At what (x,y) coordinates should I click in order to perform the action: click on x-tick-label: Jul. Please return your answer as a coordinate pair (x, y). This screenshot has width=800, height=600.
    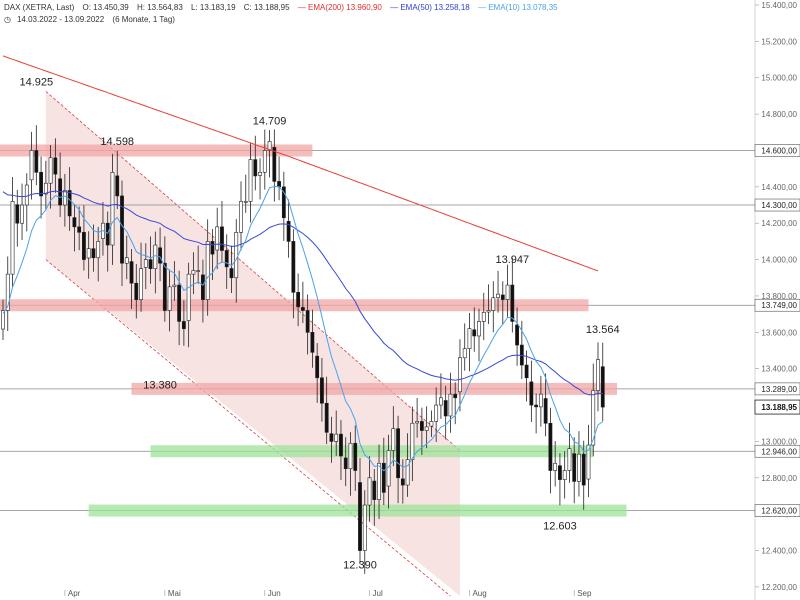
    Looking at the image, I should click on (378, 593).